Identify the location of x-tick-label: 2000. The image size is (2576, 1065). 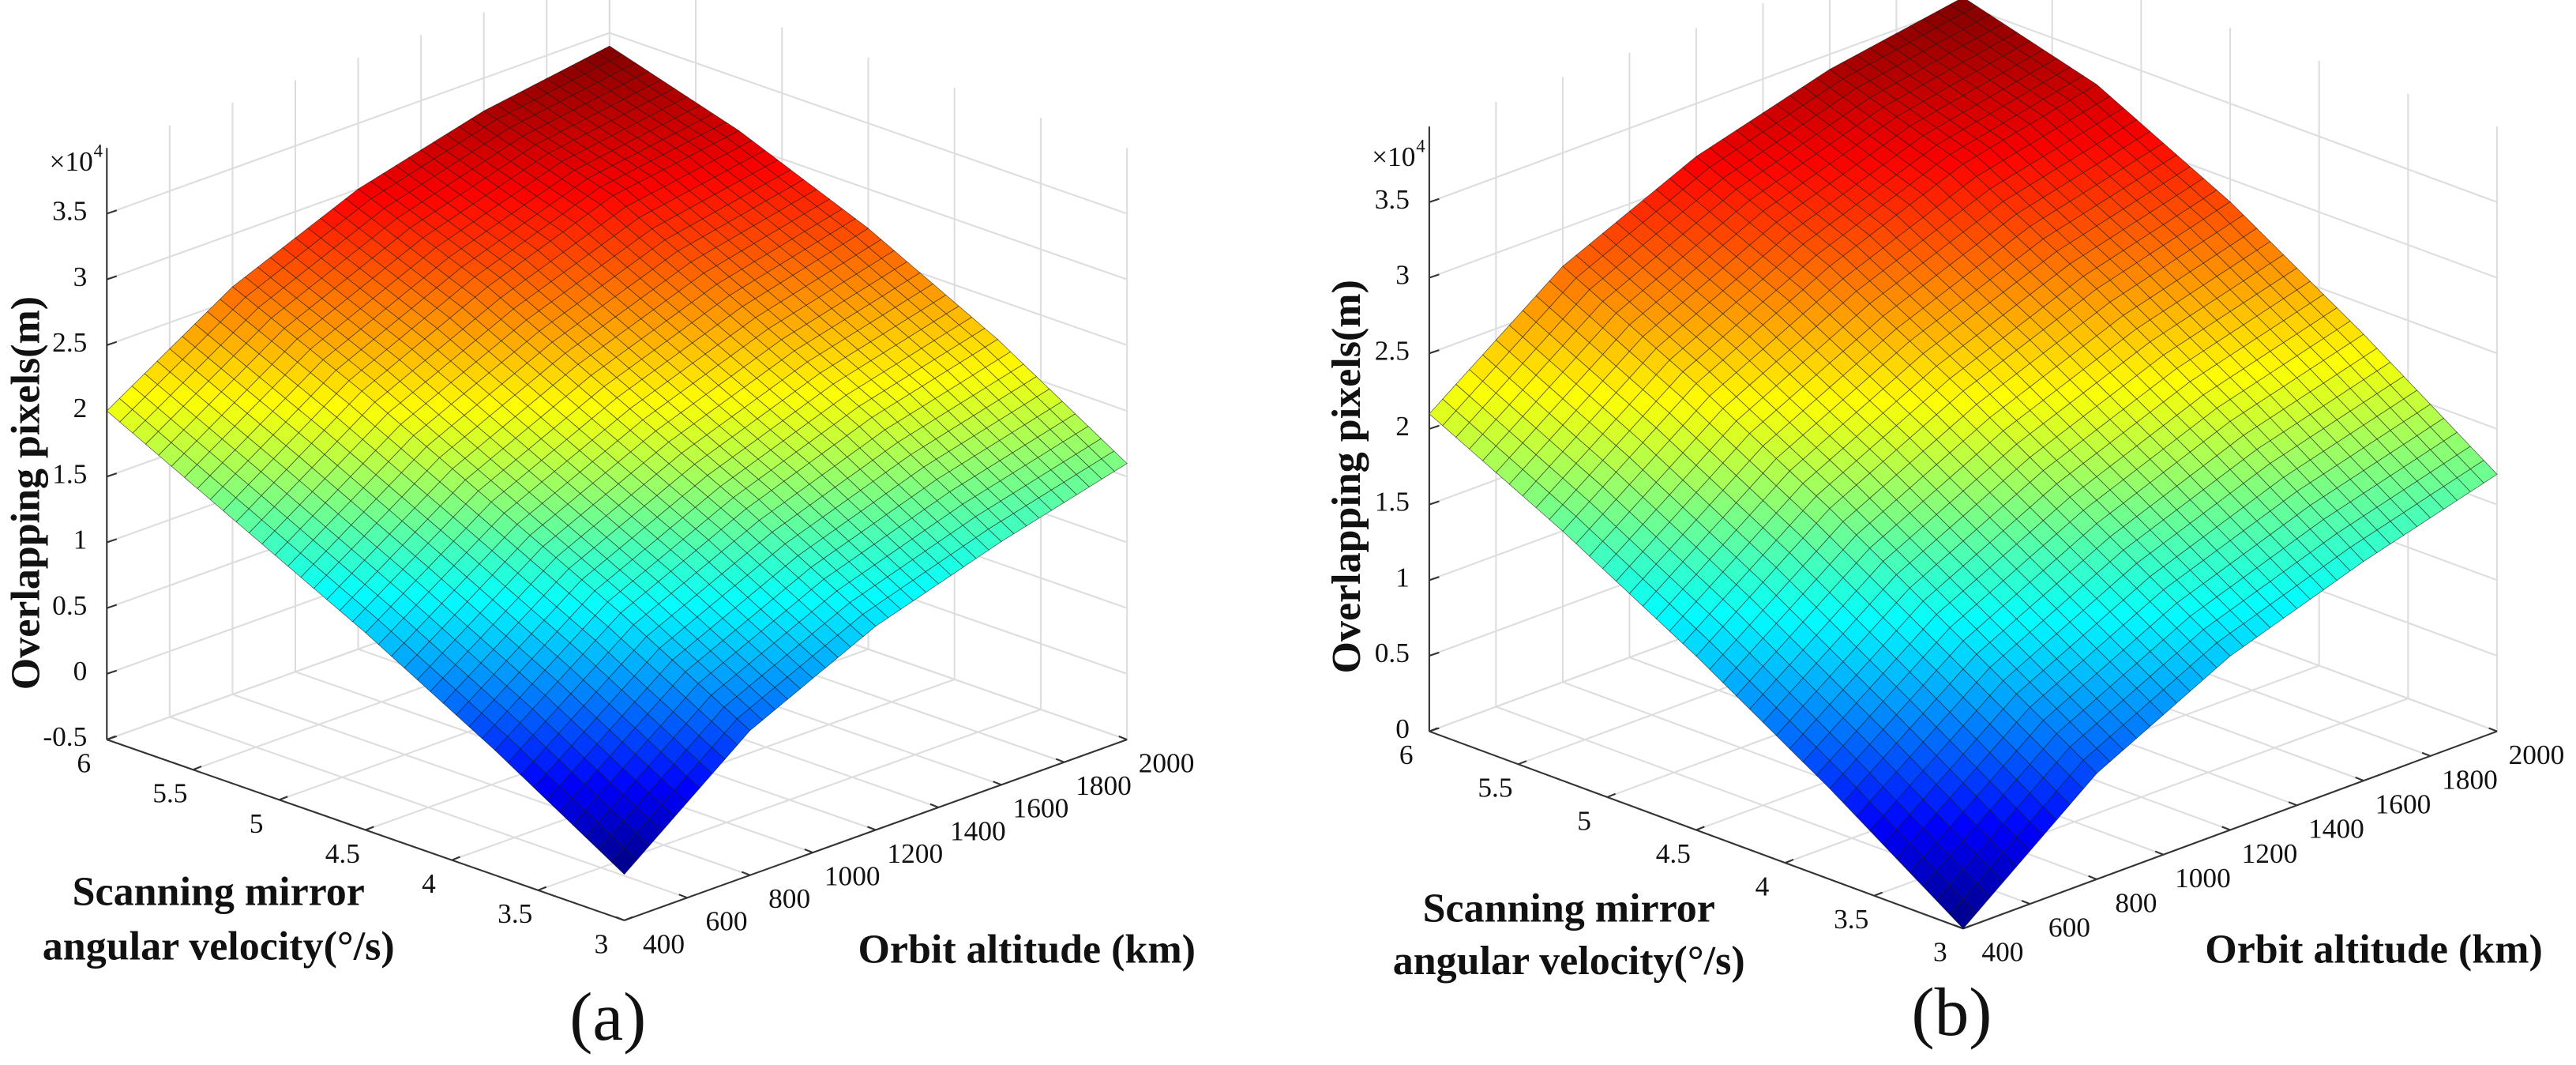
(1167, 763).